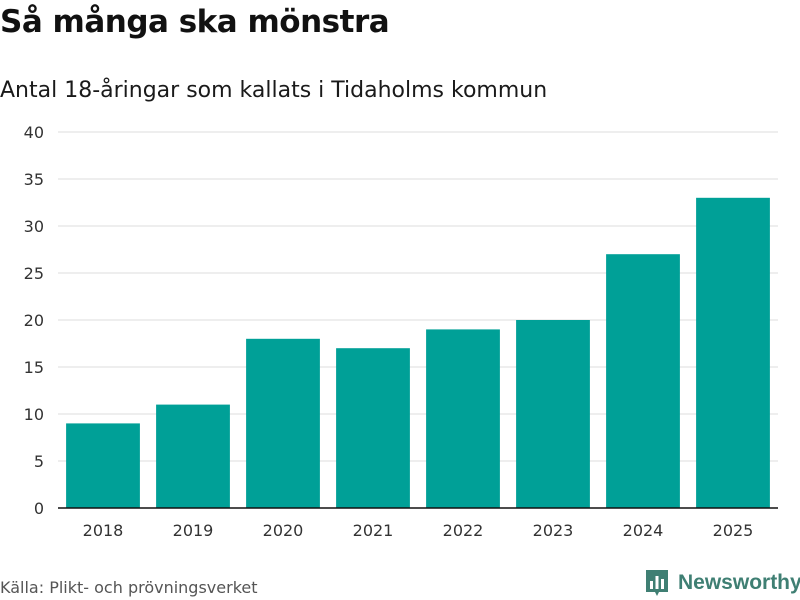 This screenshot has width=800, height=600. Describe the element at coordinates (39, 461) in the screenshot. I see `y-tick-label: 5` at that location.